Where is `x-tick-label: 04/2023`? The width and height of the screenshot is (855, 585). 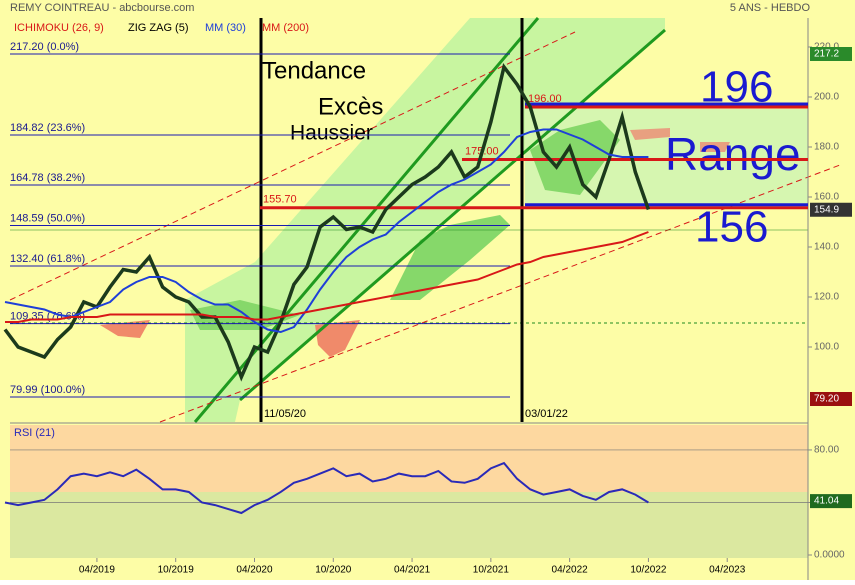 x-tick-label: 04/2023 is located at coordinates (727, 570).